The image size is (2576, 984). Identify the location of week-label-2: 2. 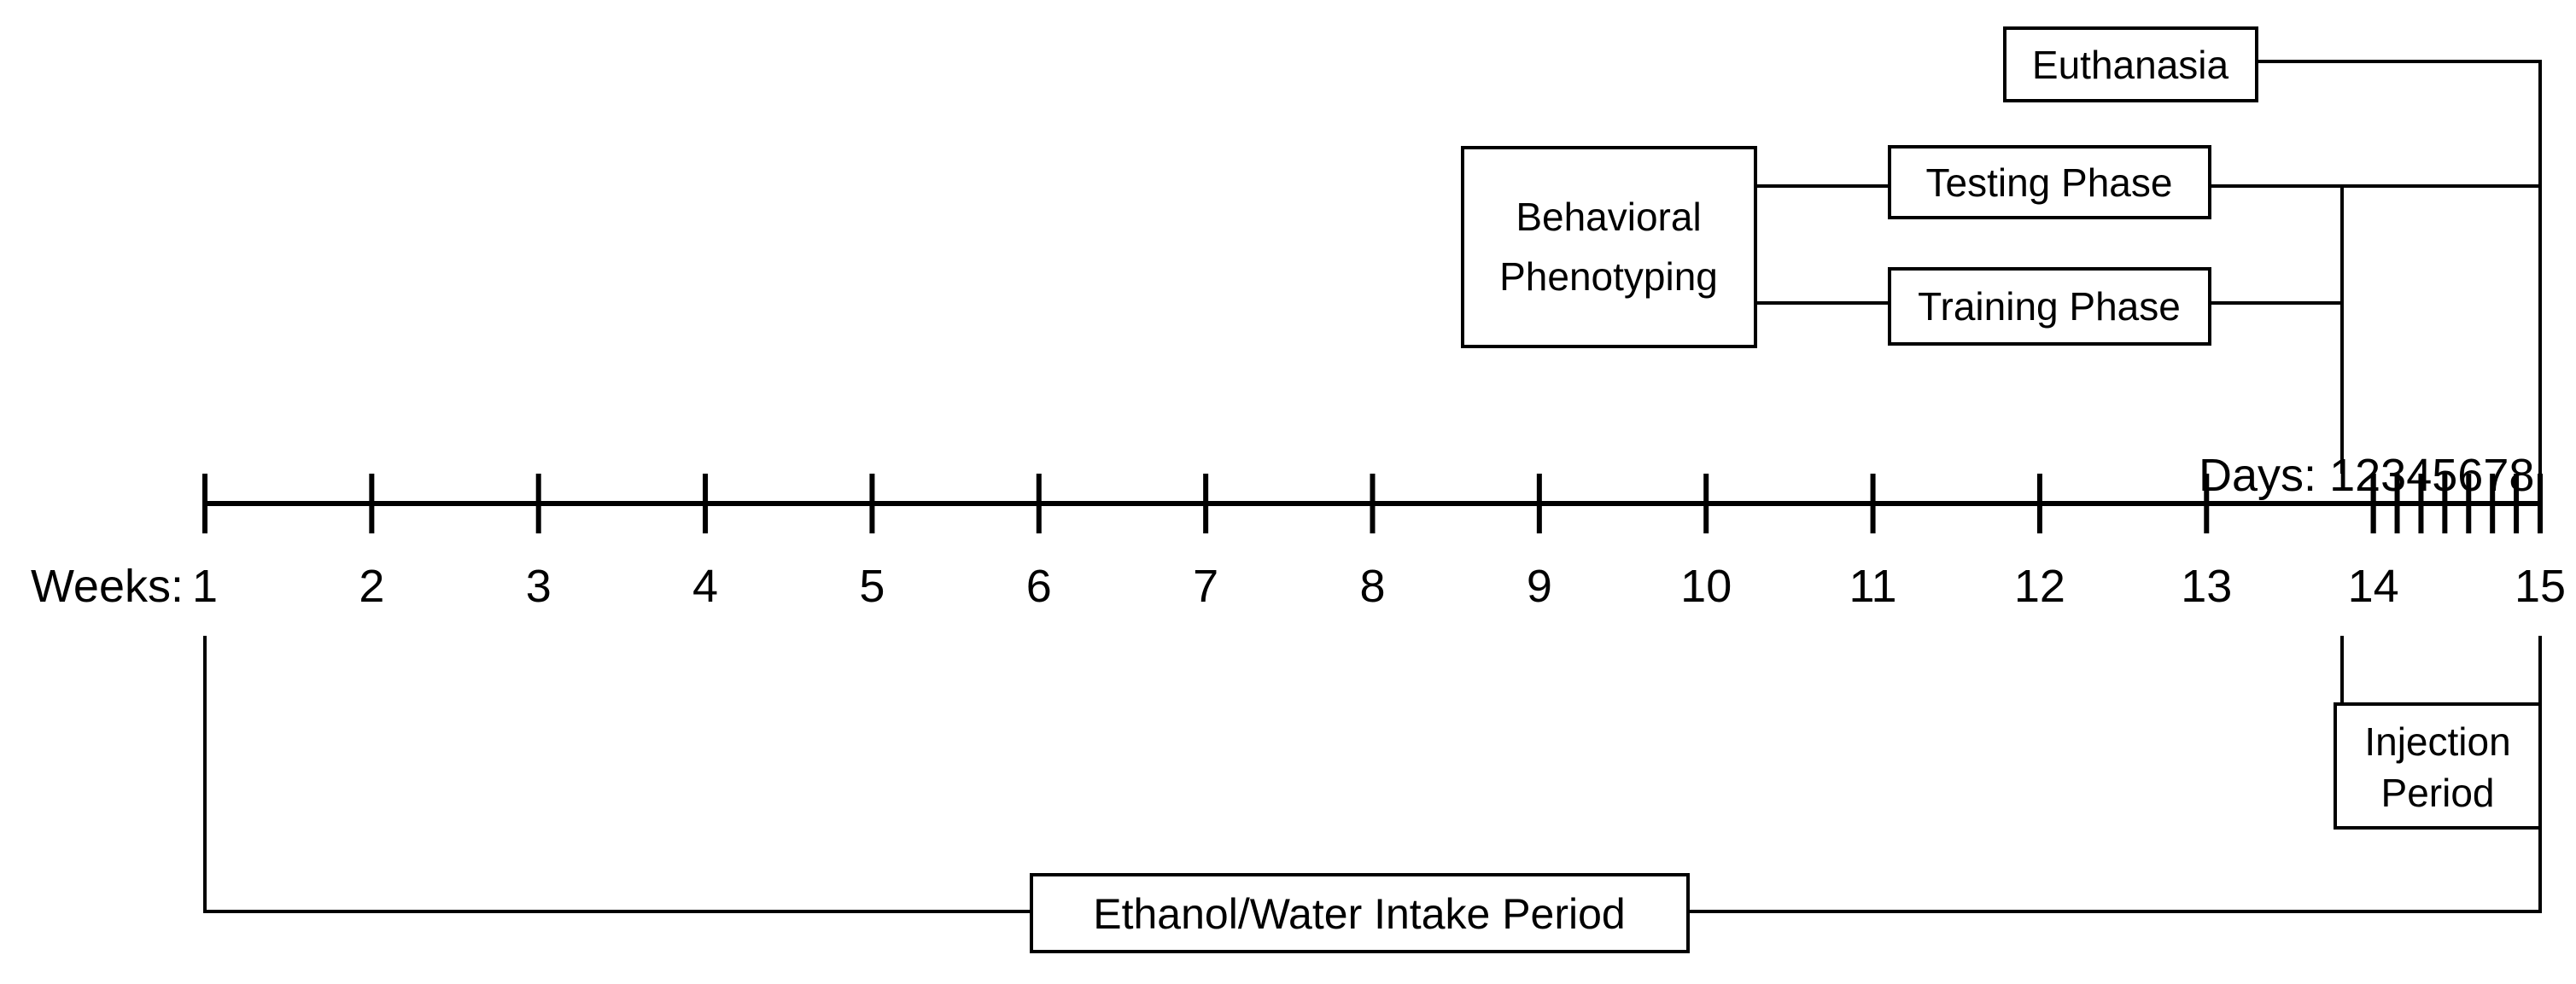
(371, 586).